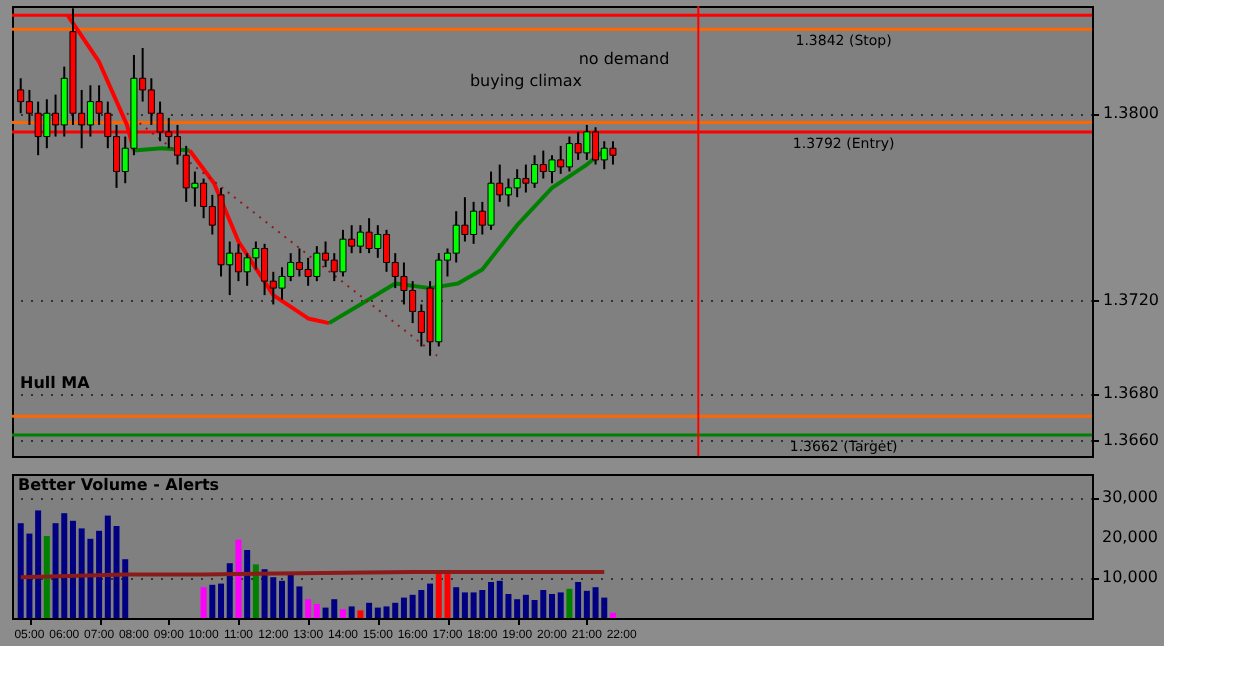 This screenshot has width=1250, height=678. I want to click on y-tick-label: 1.3720, so click(1131, 299).